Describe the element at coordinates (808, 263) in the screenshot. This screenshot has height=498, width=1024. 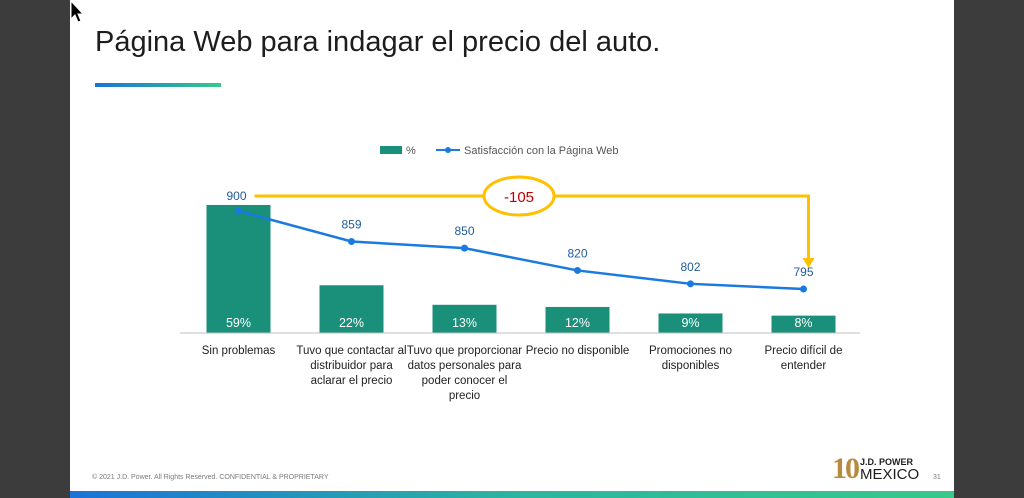
I see `annotation-arrowhead` at that location.